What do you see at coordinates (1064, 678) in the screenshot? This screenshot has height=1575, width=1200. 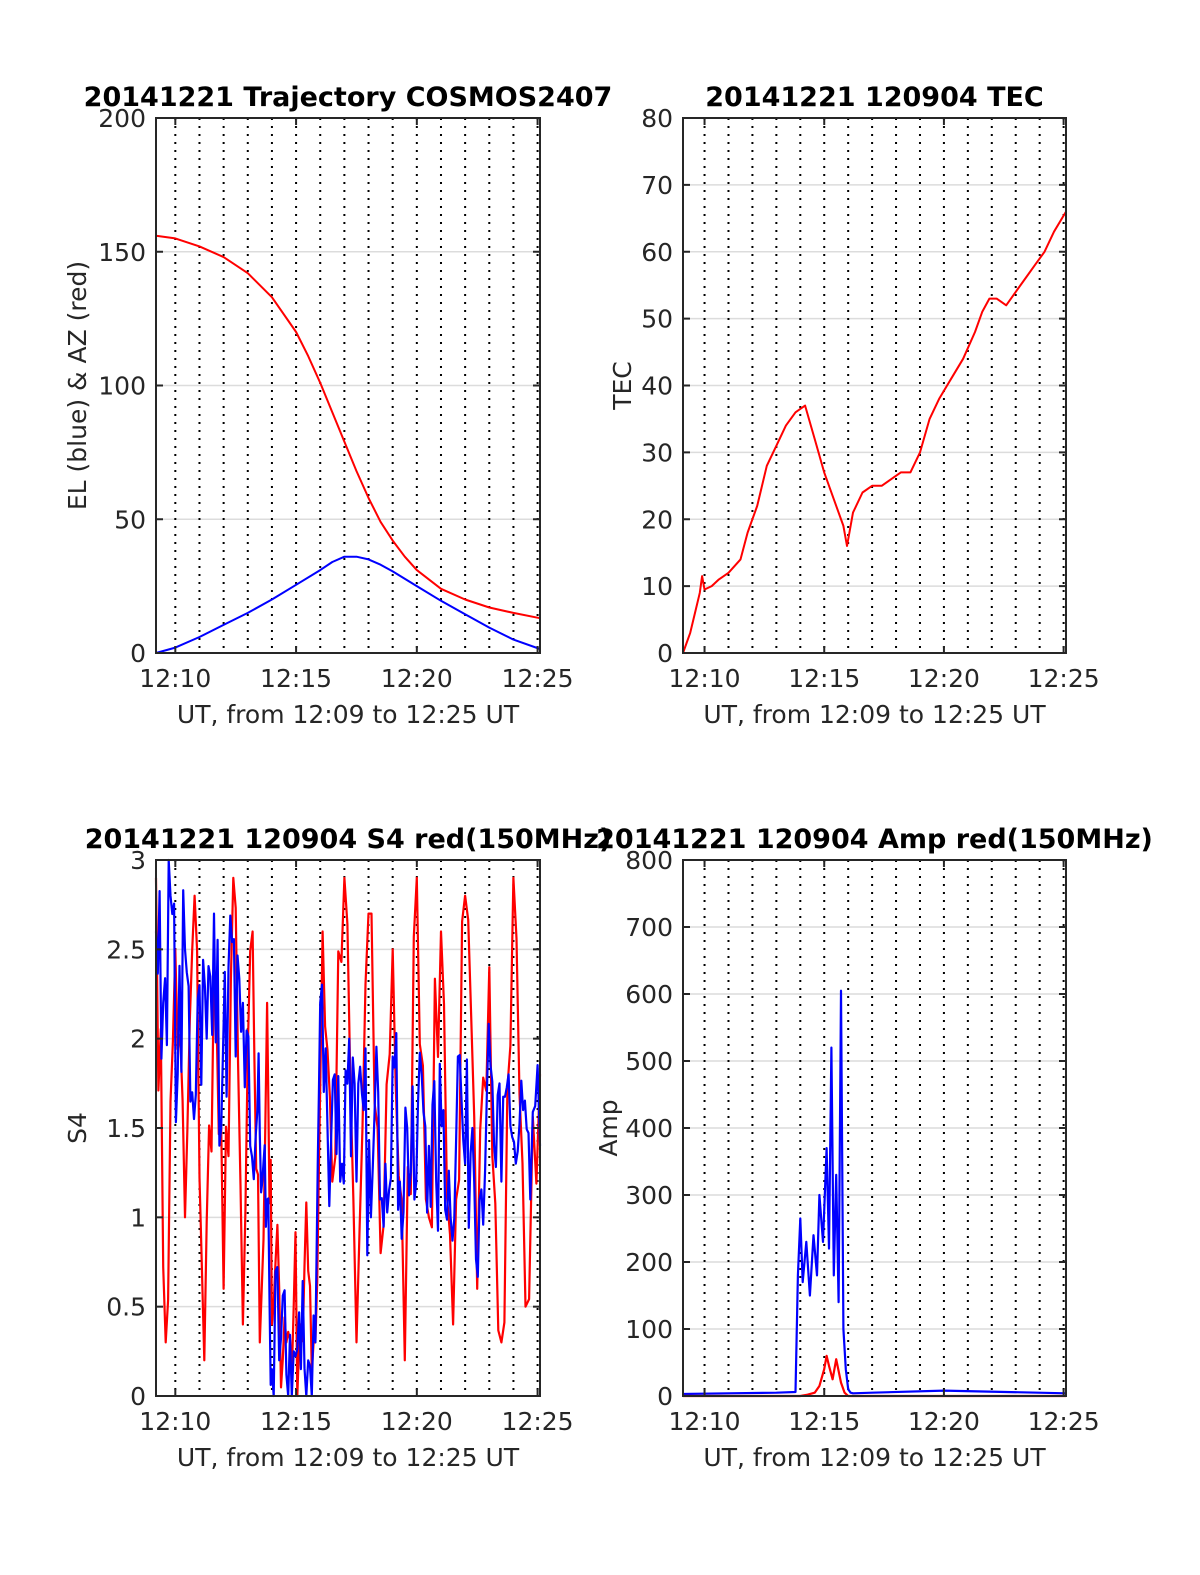 I see `tec-xtick-label-3: 12:25` at bounding box center [1064, 678].